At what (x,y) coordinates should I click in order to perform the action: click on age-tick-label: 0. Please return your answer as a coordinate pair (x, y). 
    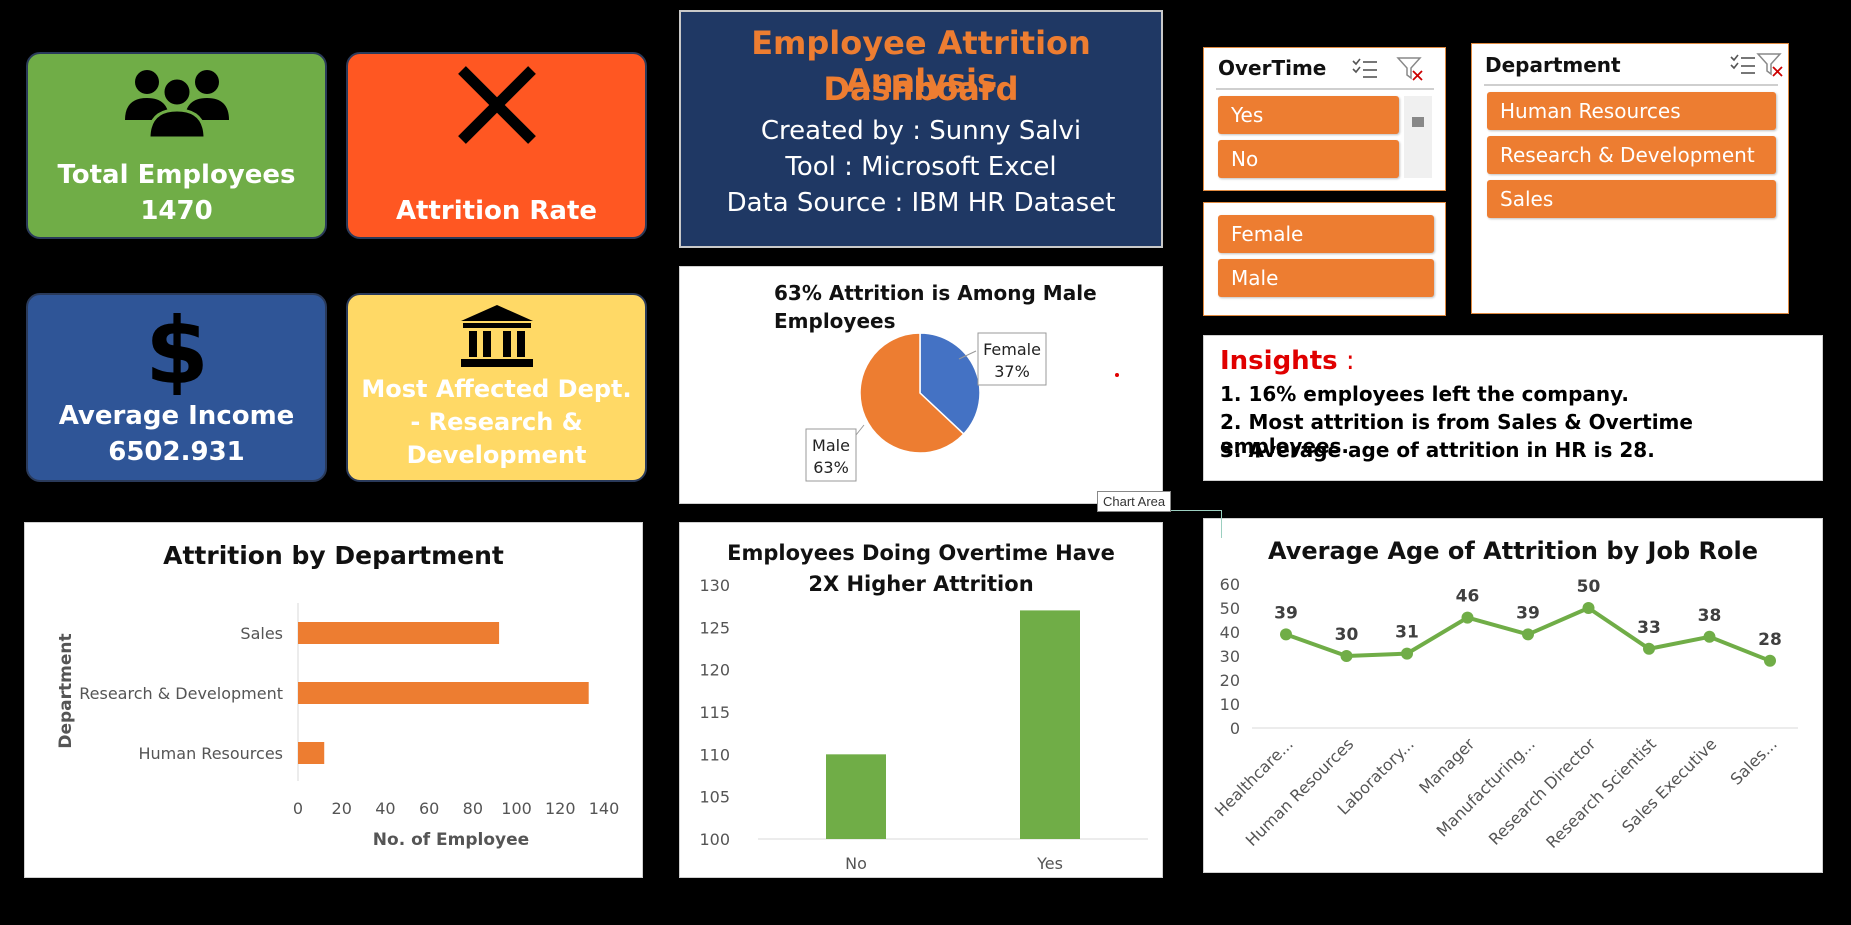
    Looking at the image, I should click on (1235, 728).